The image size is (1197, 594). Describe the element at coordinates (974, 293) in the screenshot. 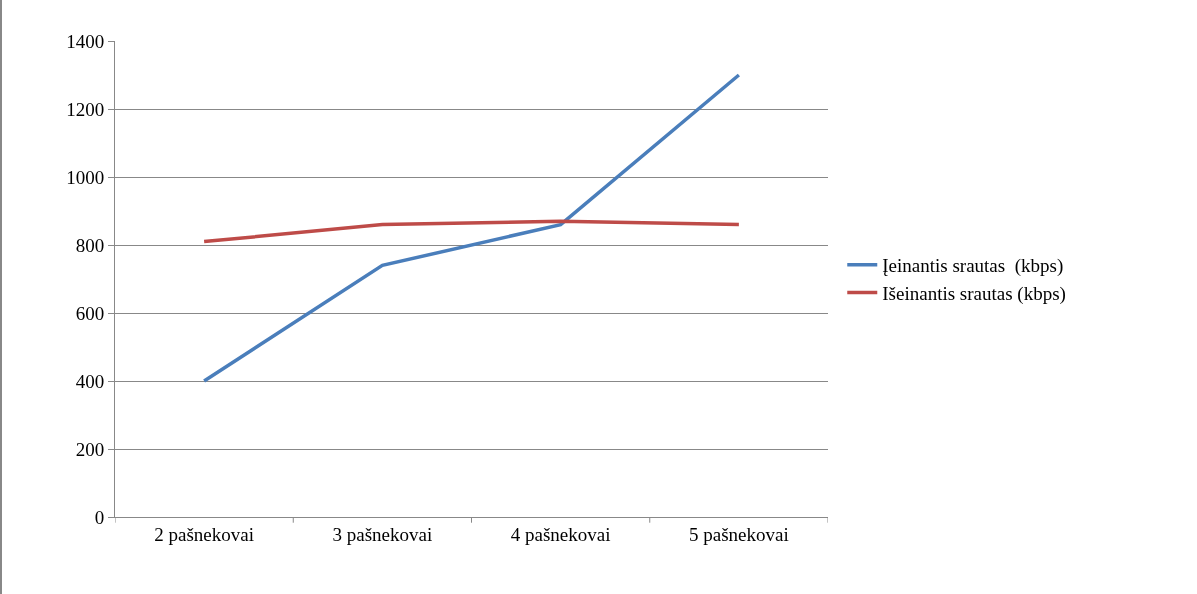

I see `legend-label: Išeinantis srautas (kbps)` at that location.